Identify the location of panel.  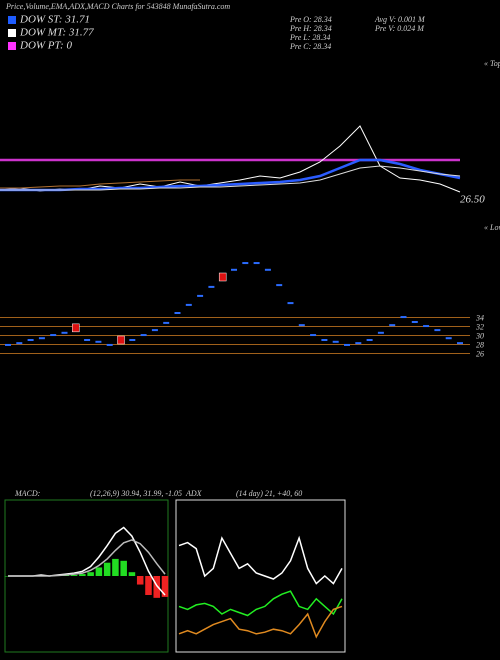
(260, 576).